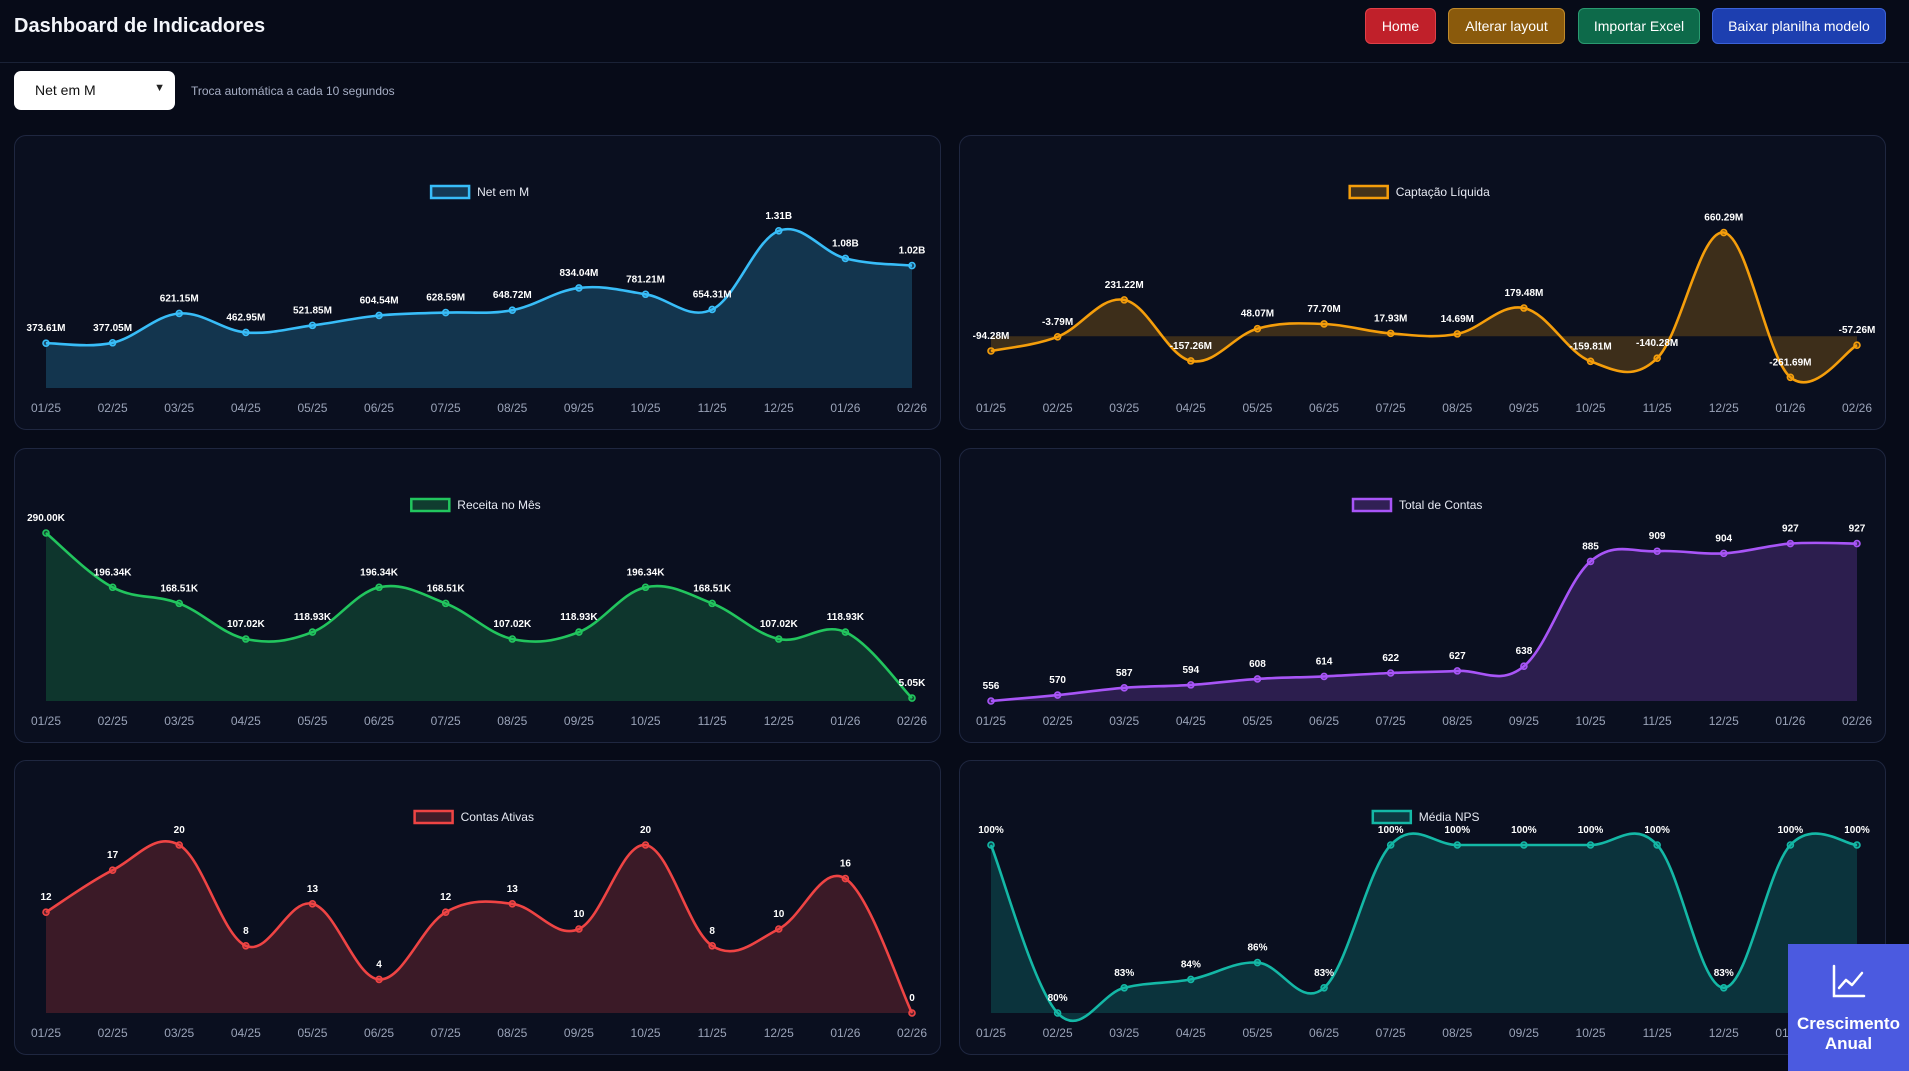  I want to click on legend: Contas Ativas, so click(473, 817).